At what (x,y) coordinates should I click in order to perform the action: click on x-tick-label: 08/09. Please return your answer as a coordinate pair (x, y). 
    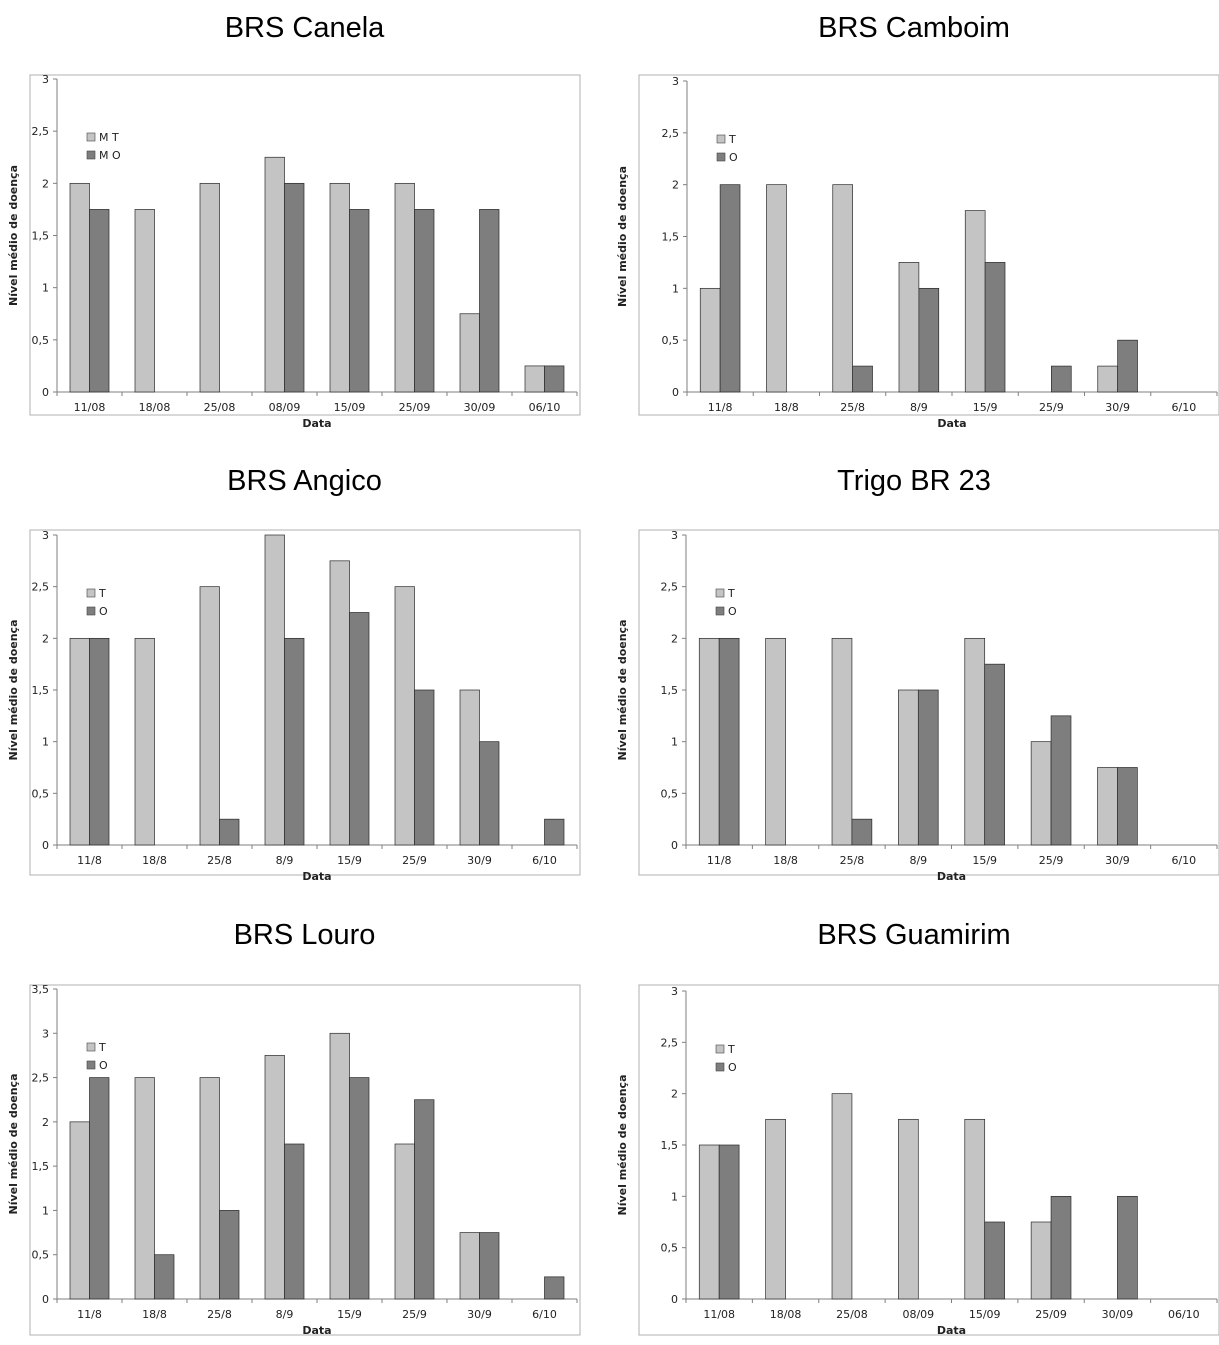
    Looking at the image, I should click on (918, 1314).